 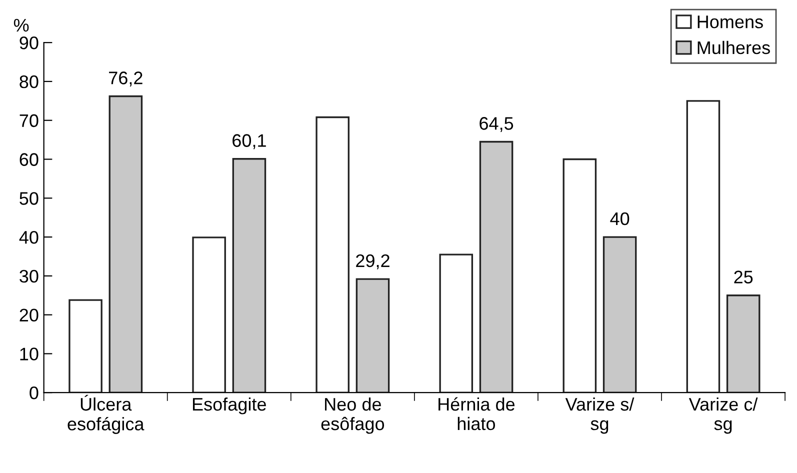 What do you see at coordinates (352, 415) in the screenshot?
I see `x-tick-label: Neo de esôfago` at bounding box center [352, 415].